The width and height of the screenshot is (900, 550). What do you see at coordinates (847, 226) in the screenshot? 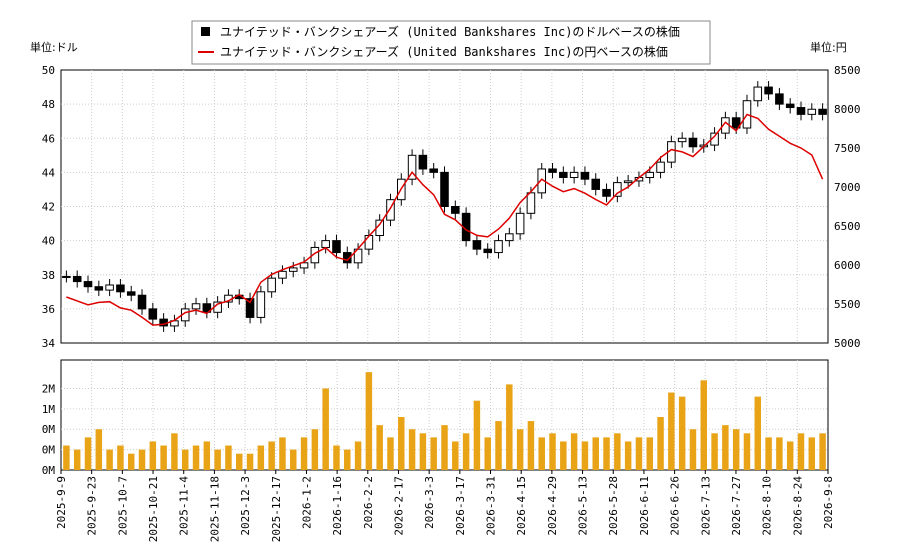
I see `right-tick-label: 6500` at bounding box center [847, 226].